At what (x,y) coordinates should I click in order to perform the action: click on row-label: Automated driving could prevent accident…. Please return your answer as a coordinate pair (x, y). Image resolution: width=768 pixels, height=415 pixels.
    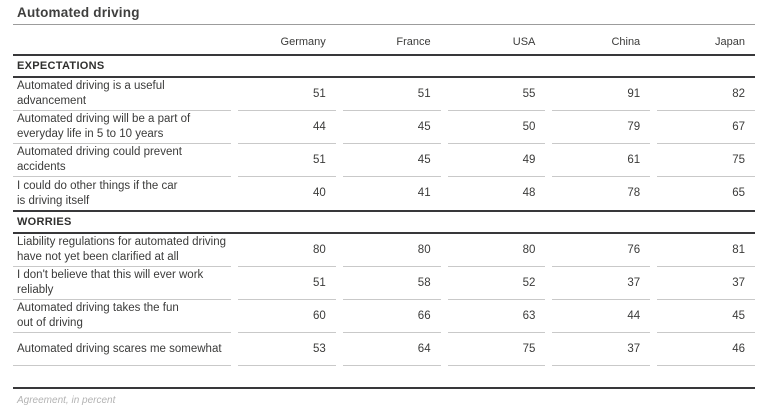
    Looking at the image, I should click on (122, 160).